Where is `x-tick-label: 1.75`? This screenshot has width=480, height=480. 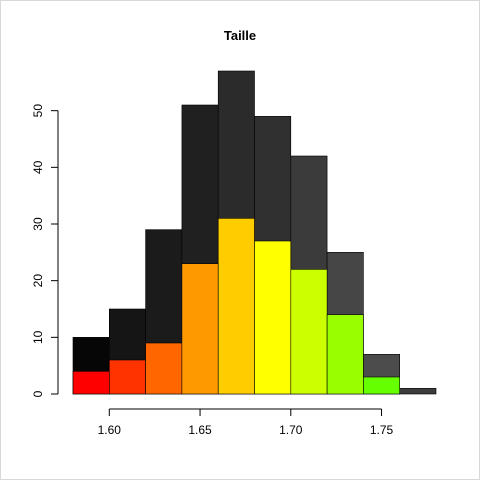 x-tick-label: 1.75 is located at coordinates (382, 430).